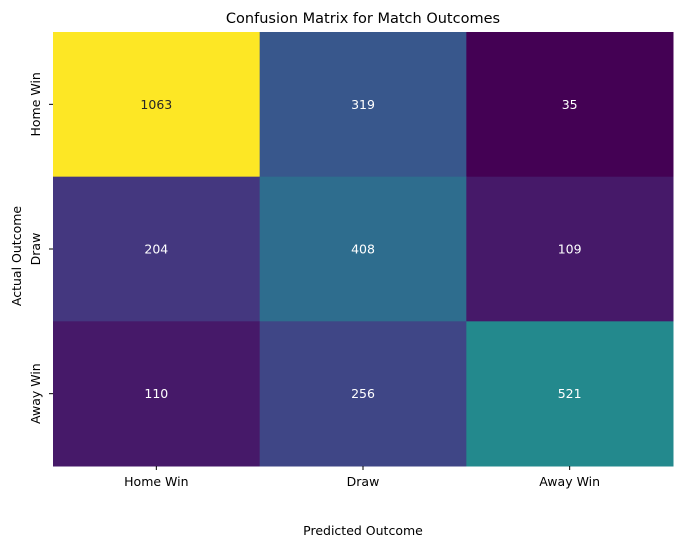 The width and height of the screenshot is (683, 547). I want to click on cell-value-label: 521, so click(570, 393).